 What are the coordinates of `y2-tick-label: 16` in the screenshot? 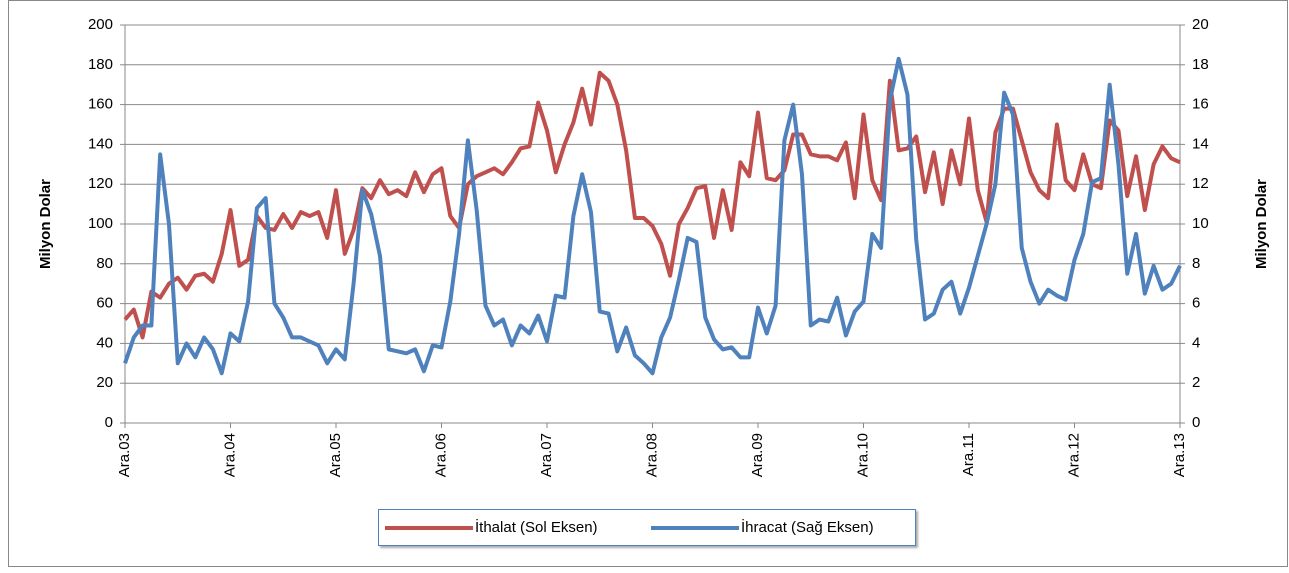 It's located at (1200, 104).